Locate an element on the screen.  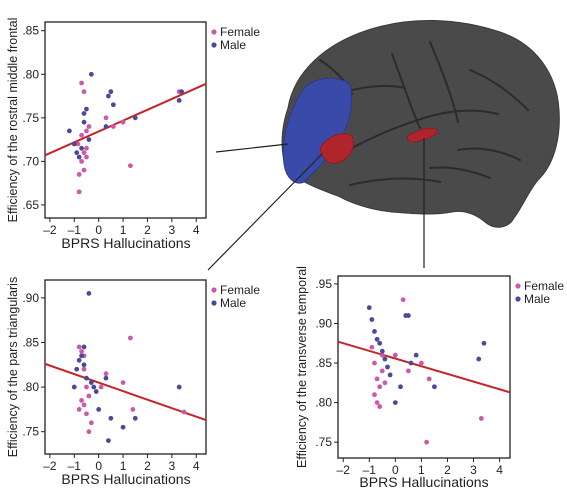
x-tick-label: 0 is located at coordinates (395, 470).